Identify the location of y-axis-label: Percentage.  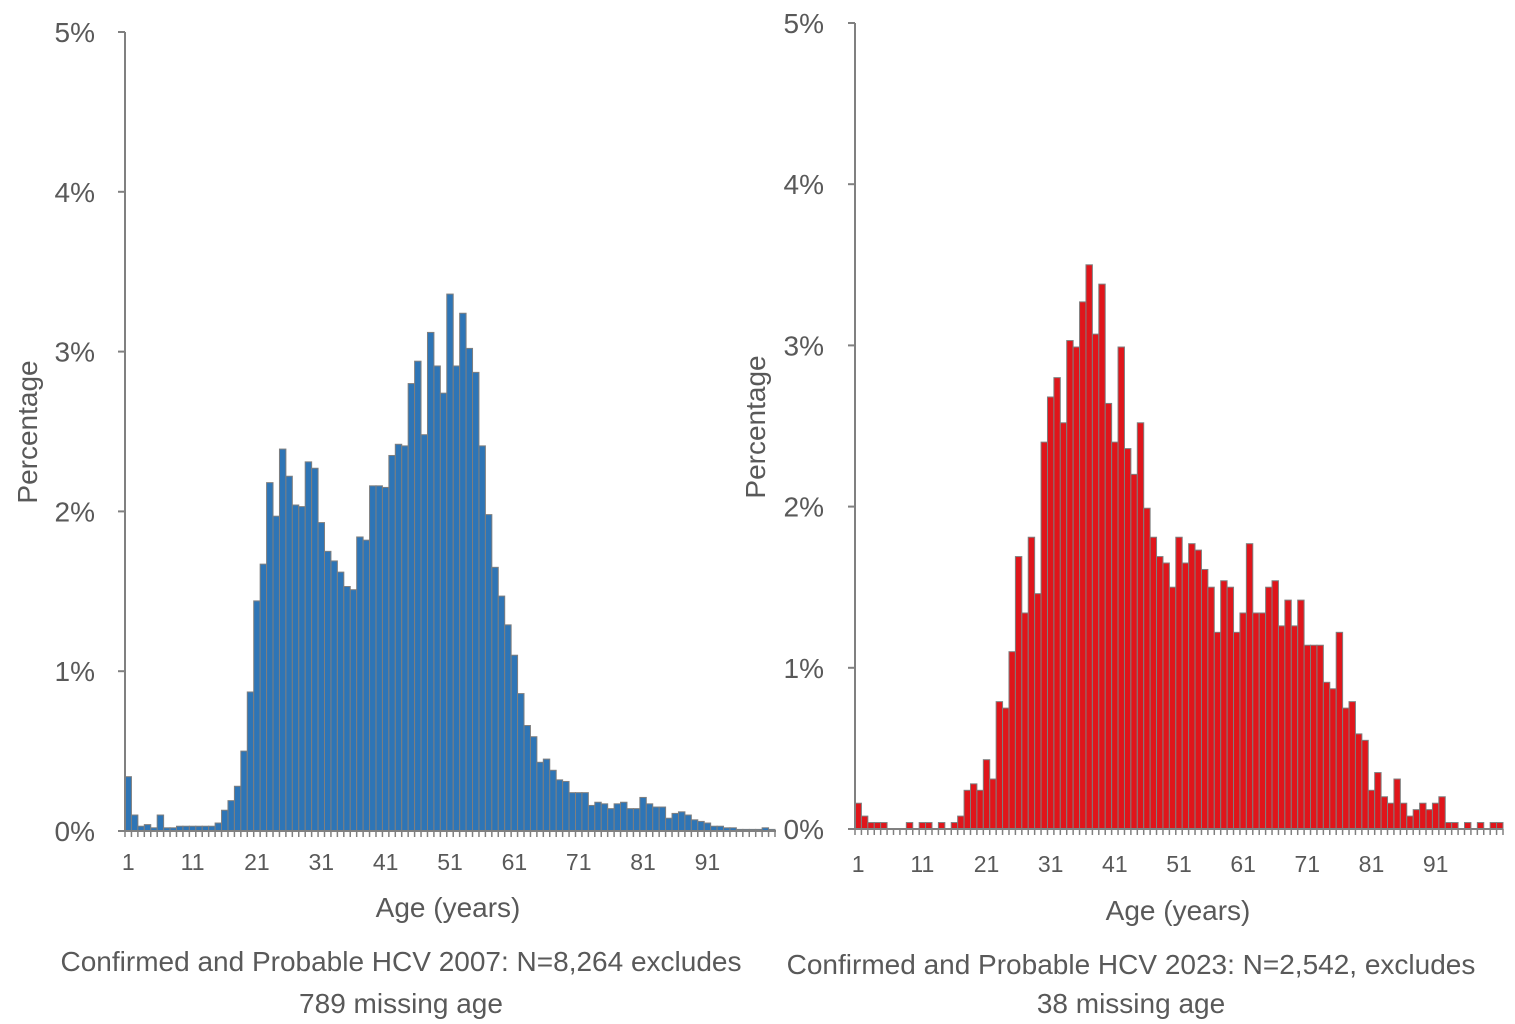
(755, 426).